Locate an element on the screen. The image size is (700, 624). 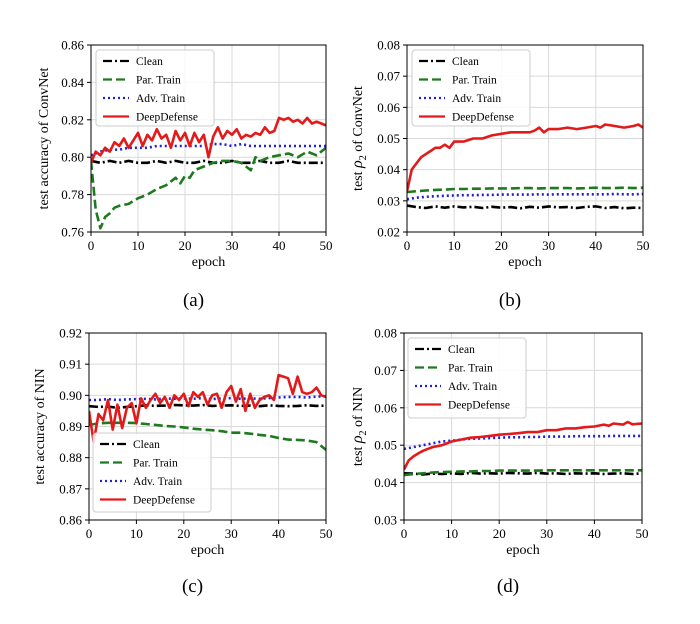
y-tick-label: 0.78 is located at coordinates (72, 194).